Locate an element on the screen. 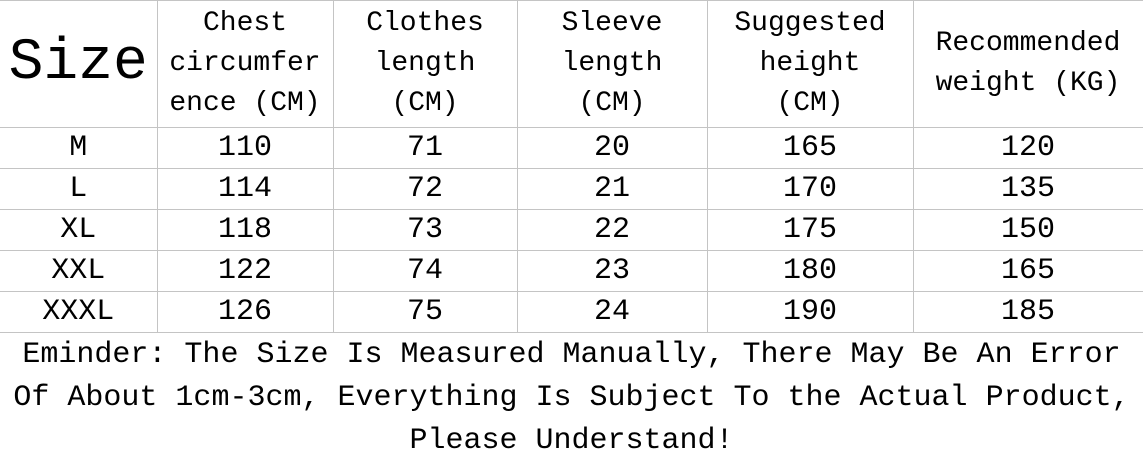 This screenshot has height=461, width=1143. recommended-weight-cell: 120 is located at coordinates (1027, 148).